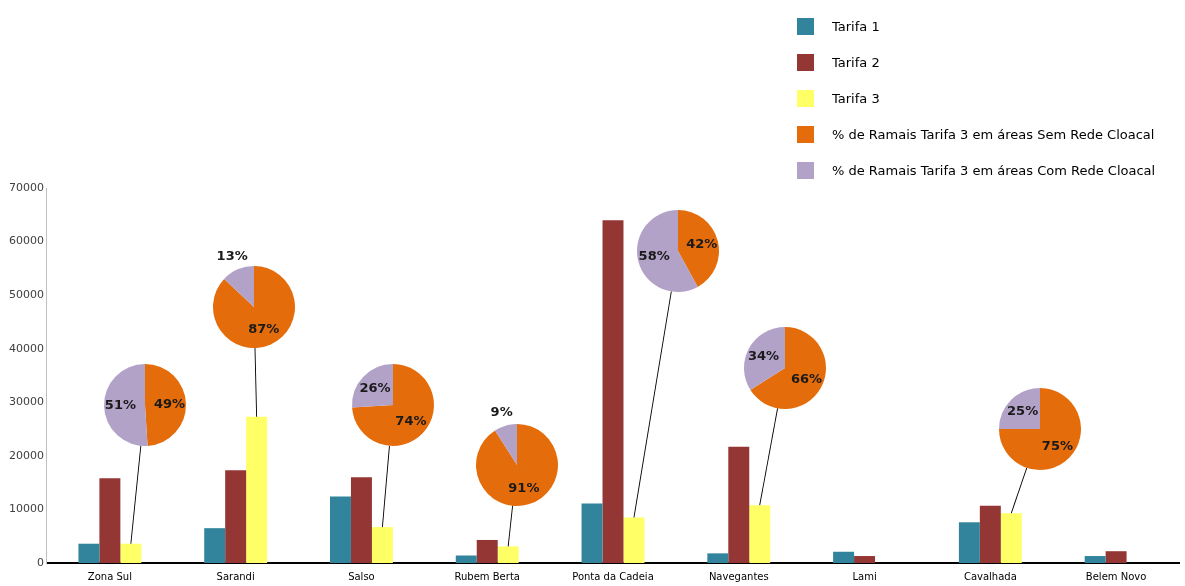 Image resolution: width=1185 pixels, height=586 pixels. I want to click on data-label: 34%, so click(763, 355).